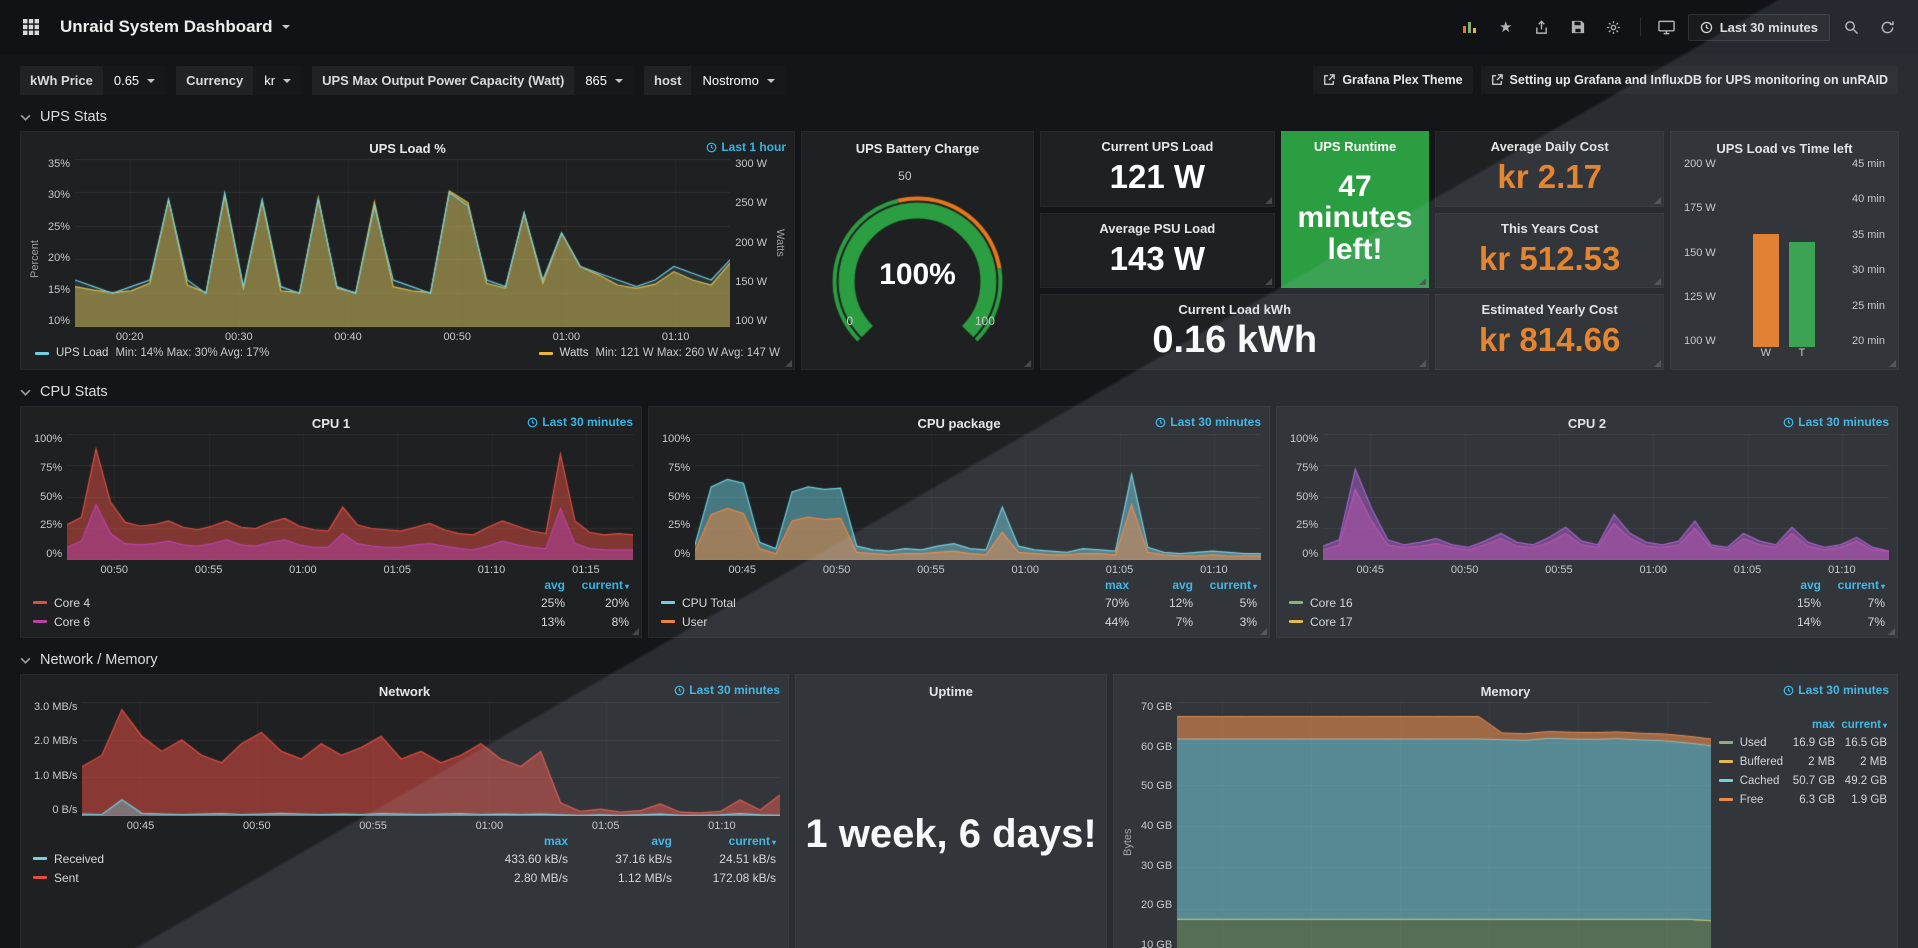 This screenshot has width=1918, height=948. Describe the element at coordinates (331, 423) in the screenshot. I see `panel-title: CPU 1` at that location.